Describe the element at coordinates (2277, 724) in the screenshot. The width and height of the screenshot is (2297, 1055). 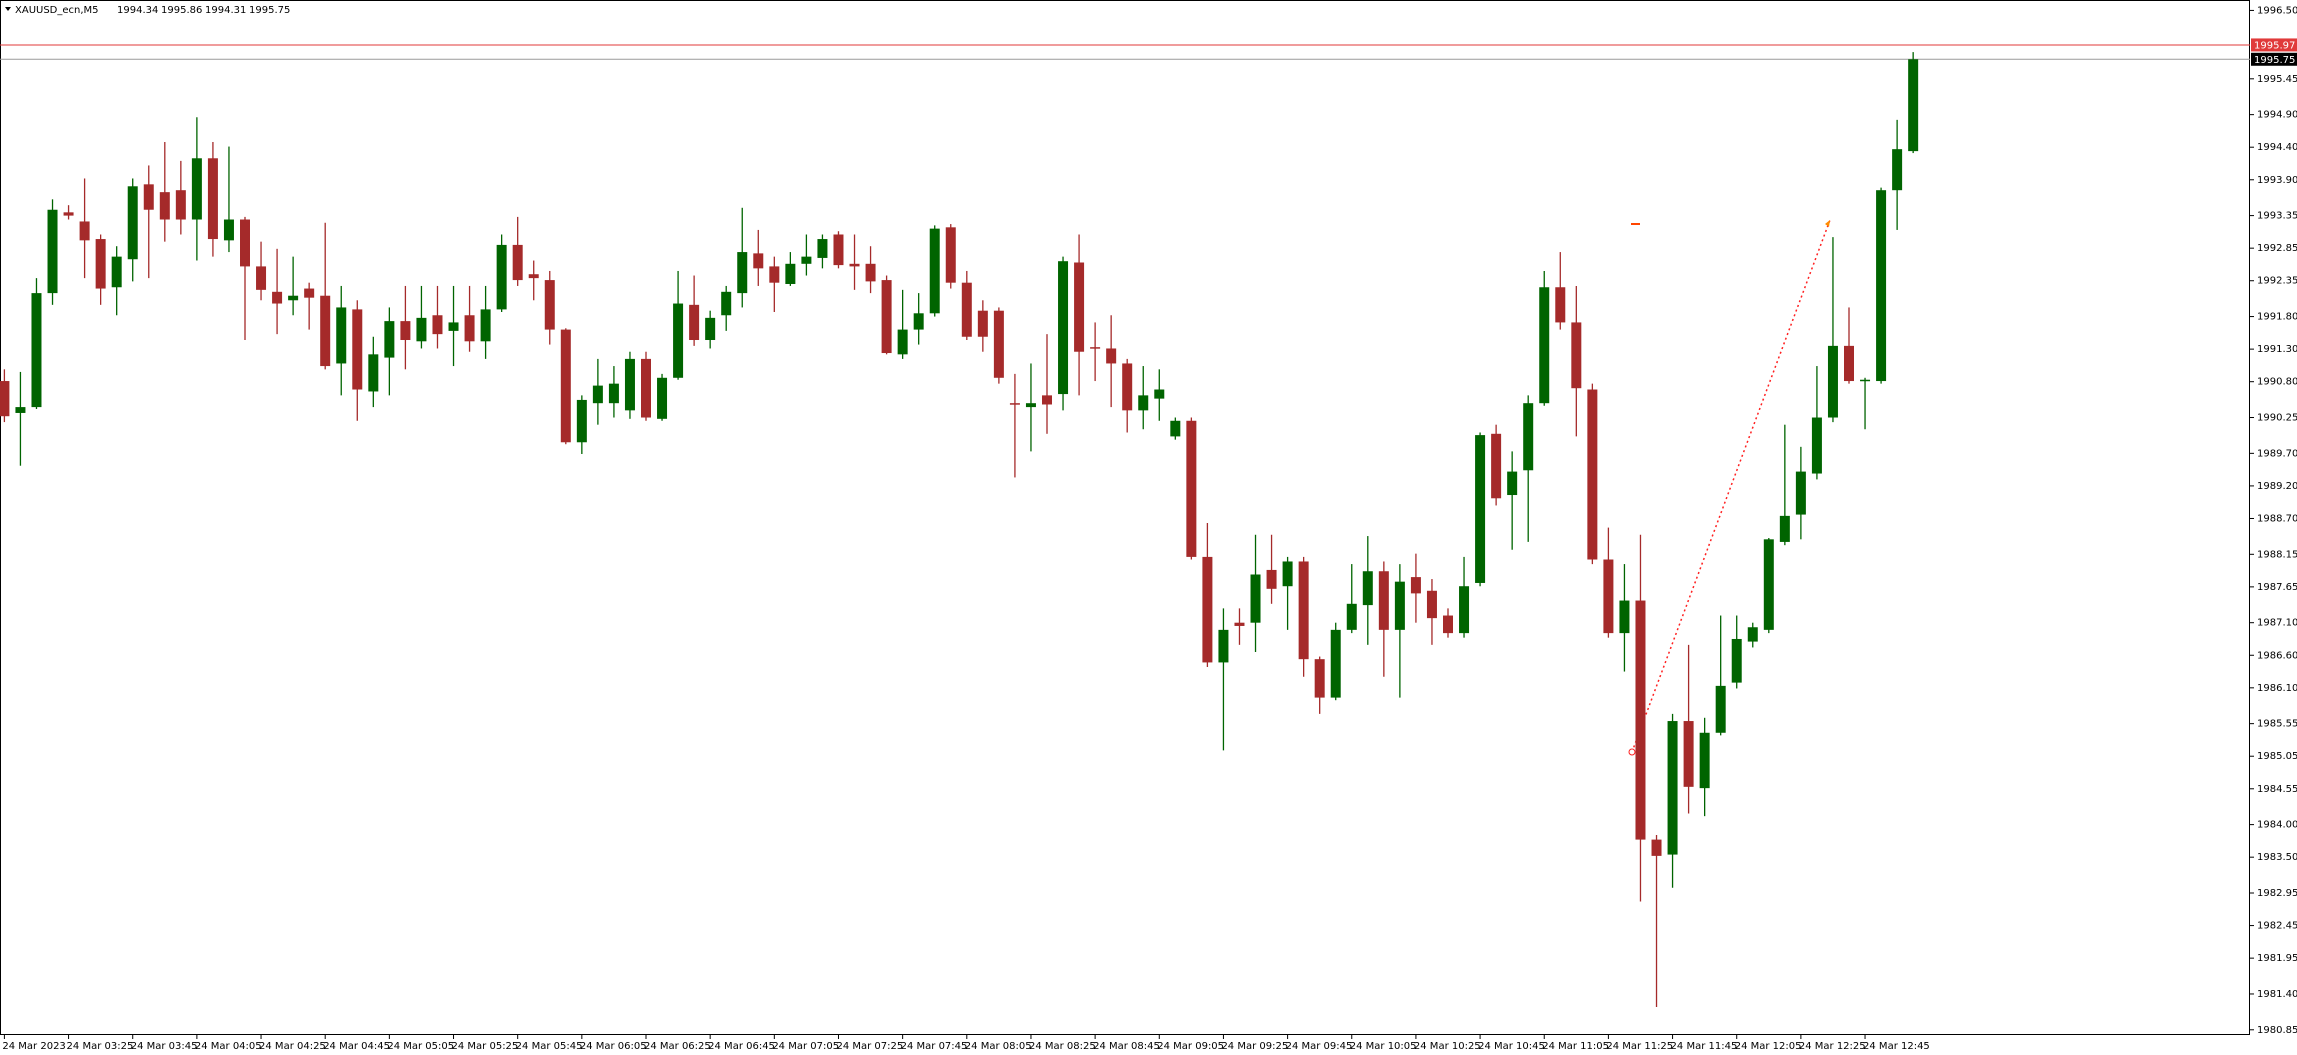
I see `y-tick-label: 1985.55` at that location.